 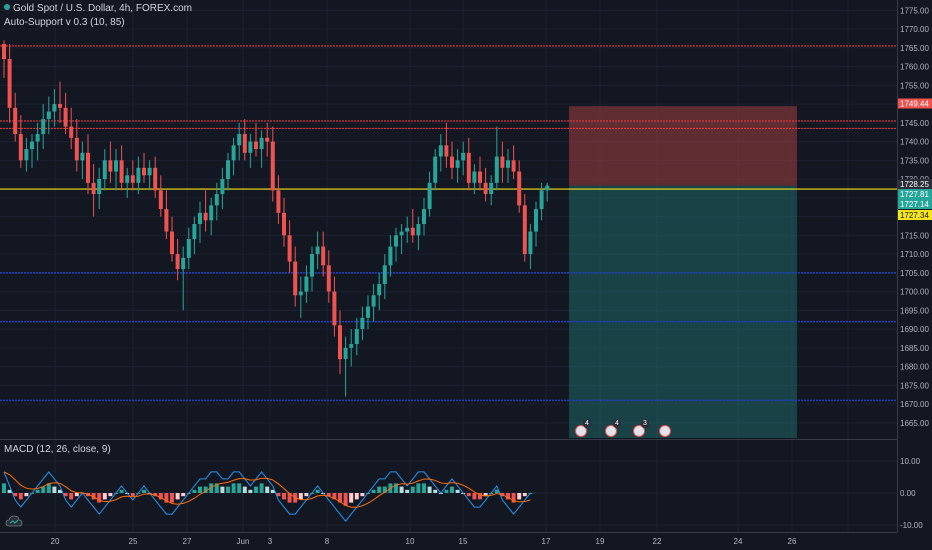 I want to click on stop-loss-zone, so click(x=683, y=146).